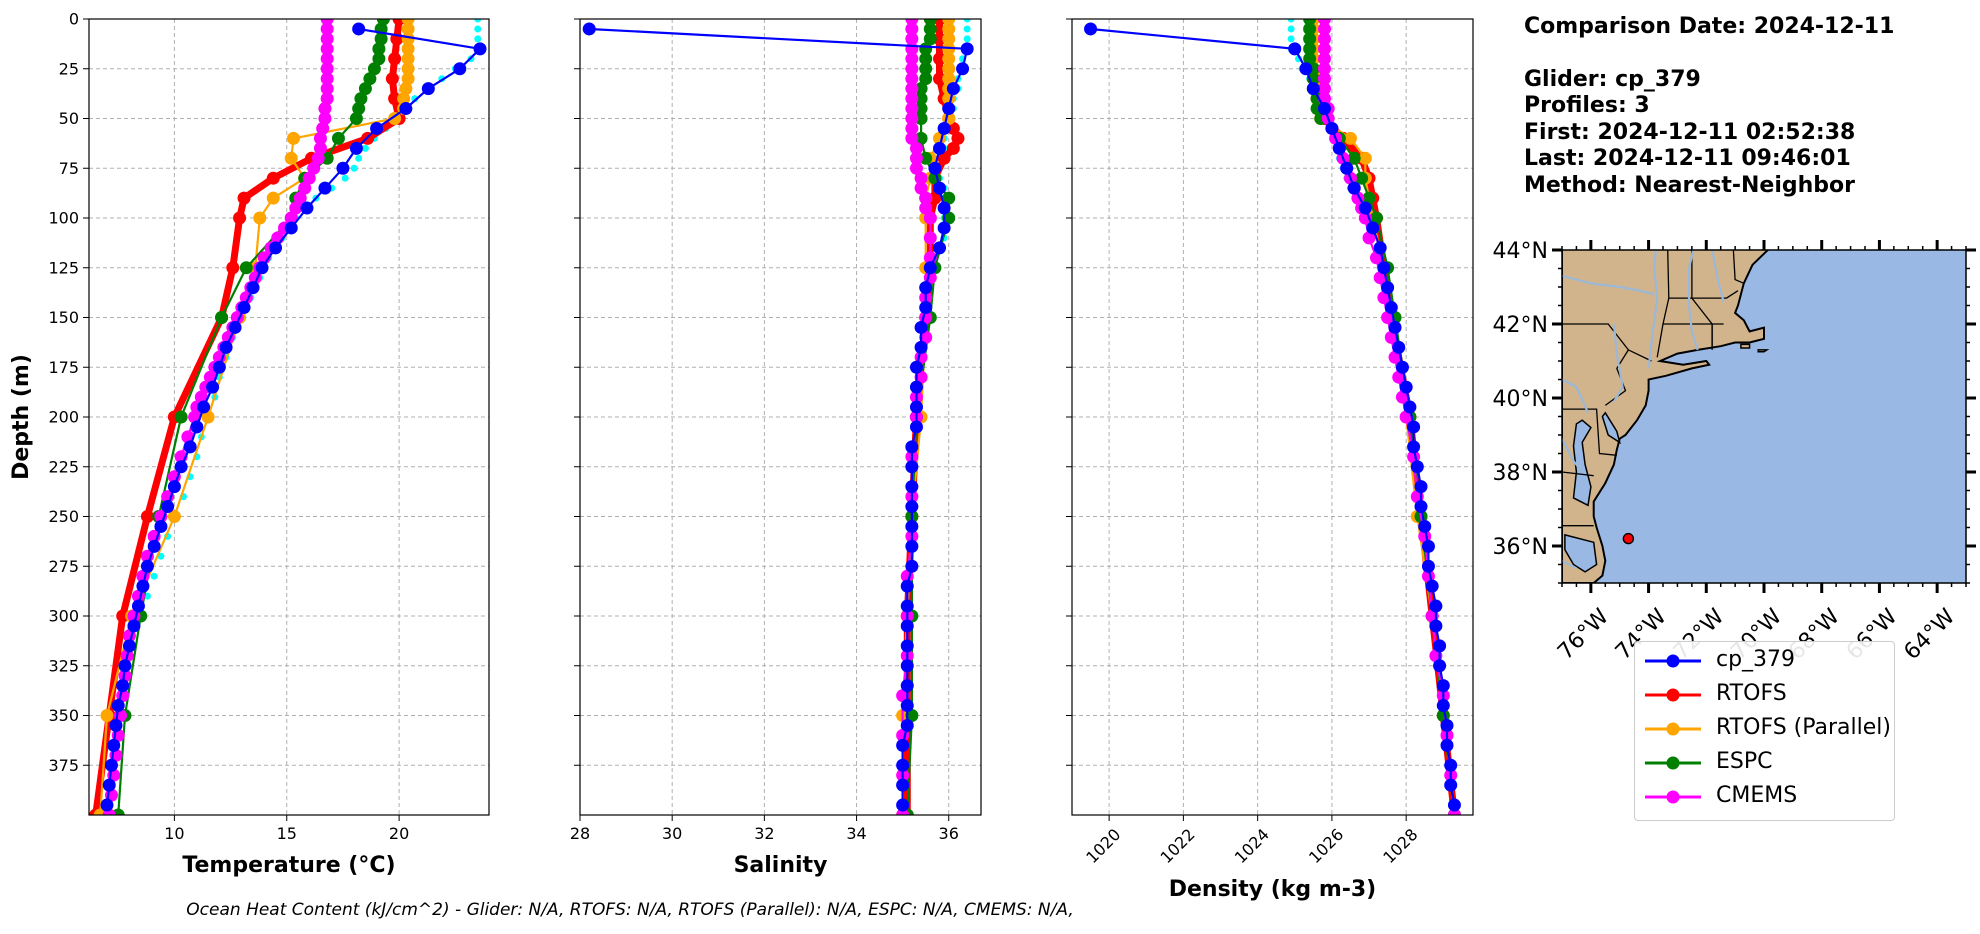 This screenshot has width=1980, height=934. Describe the element at coordinates (1763, 351) in the screenshot. I see `island` at that location.